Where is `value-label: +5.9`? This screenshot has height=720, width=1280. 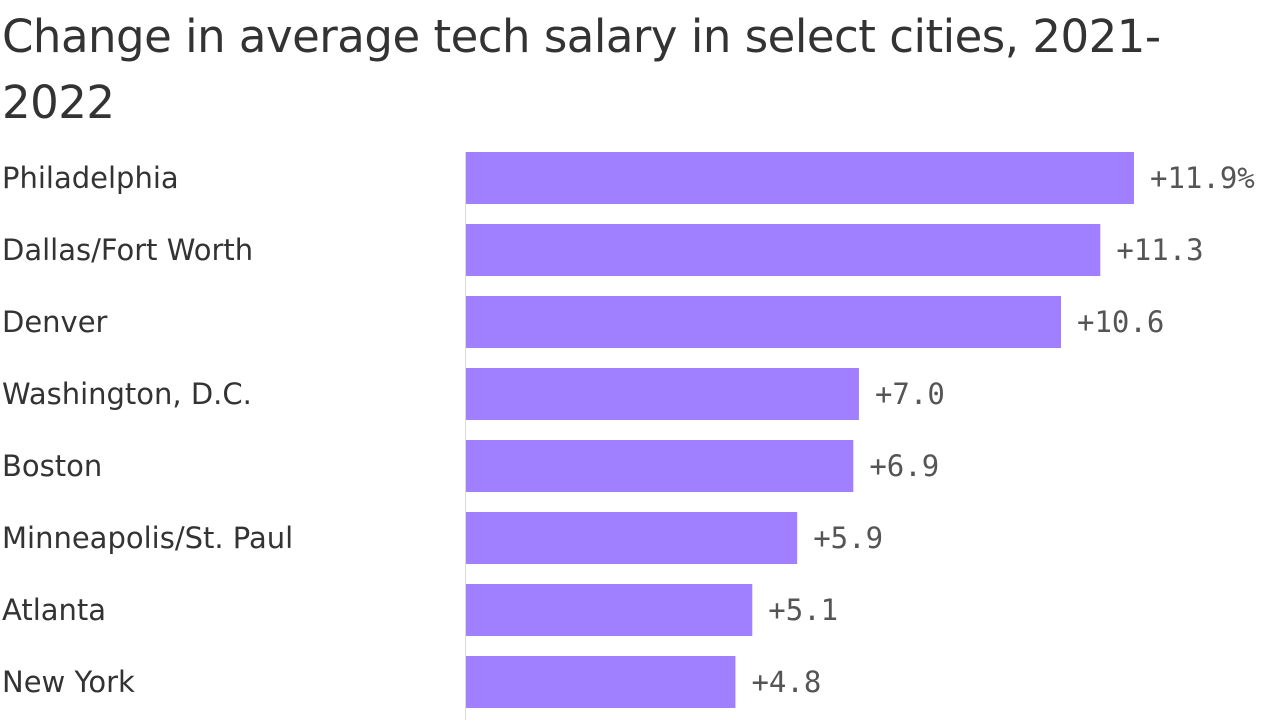 value-label: +5.9 is located at coordinates (848, 538).